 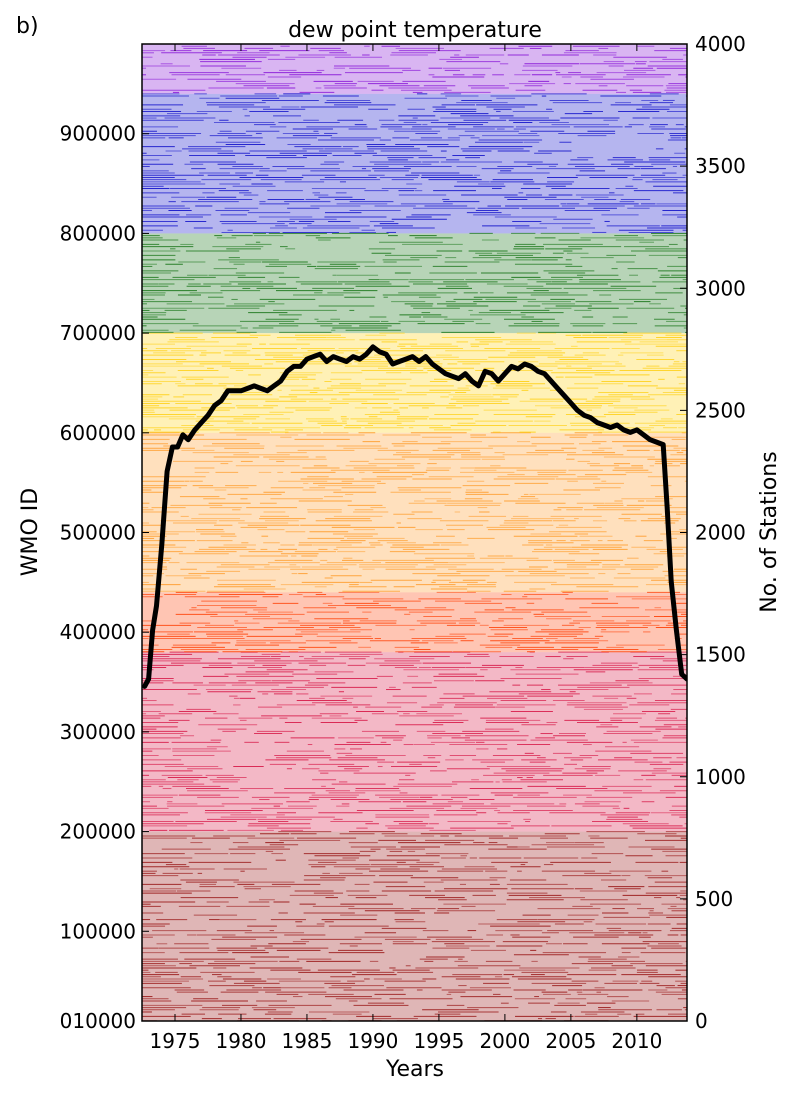 I want to click on right-axis-label: No. of Stations, so click(x=769, y=531).